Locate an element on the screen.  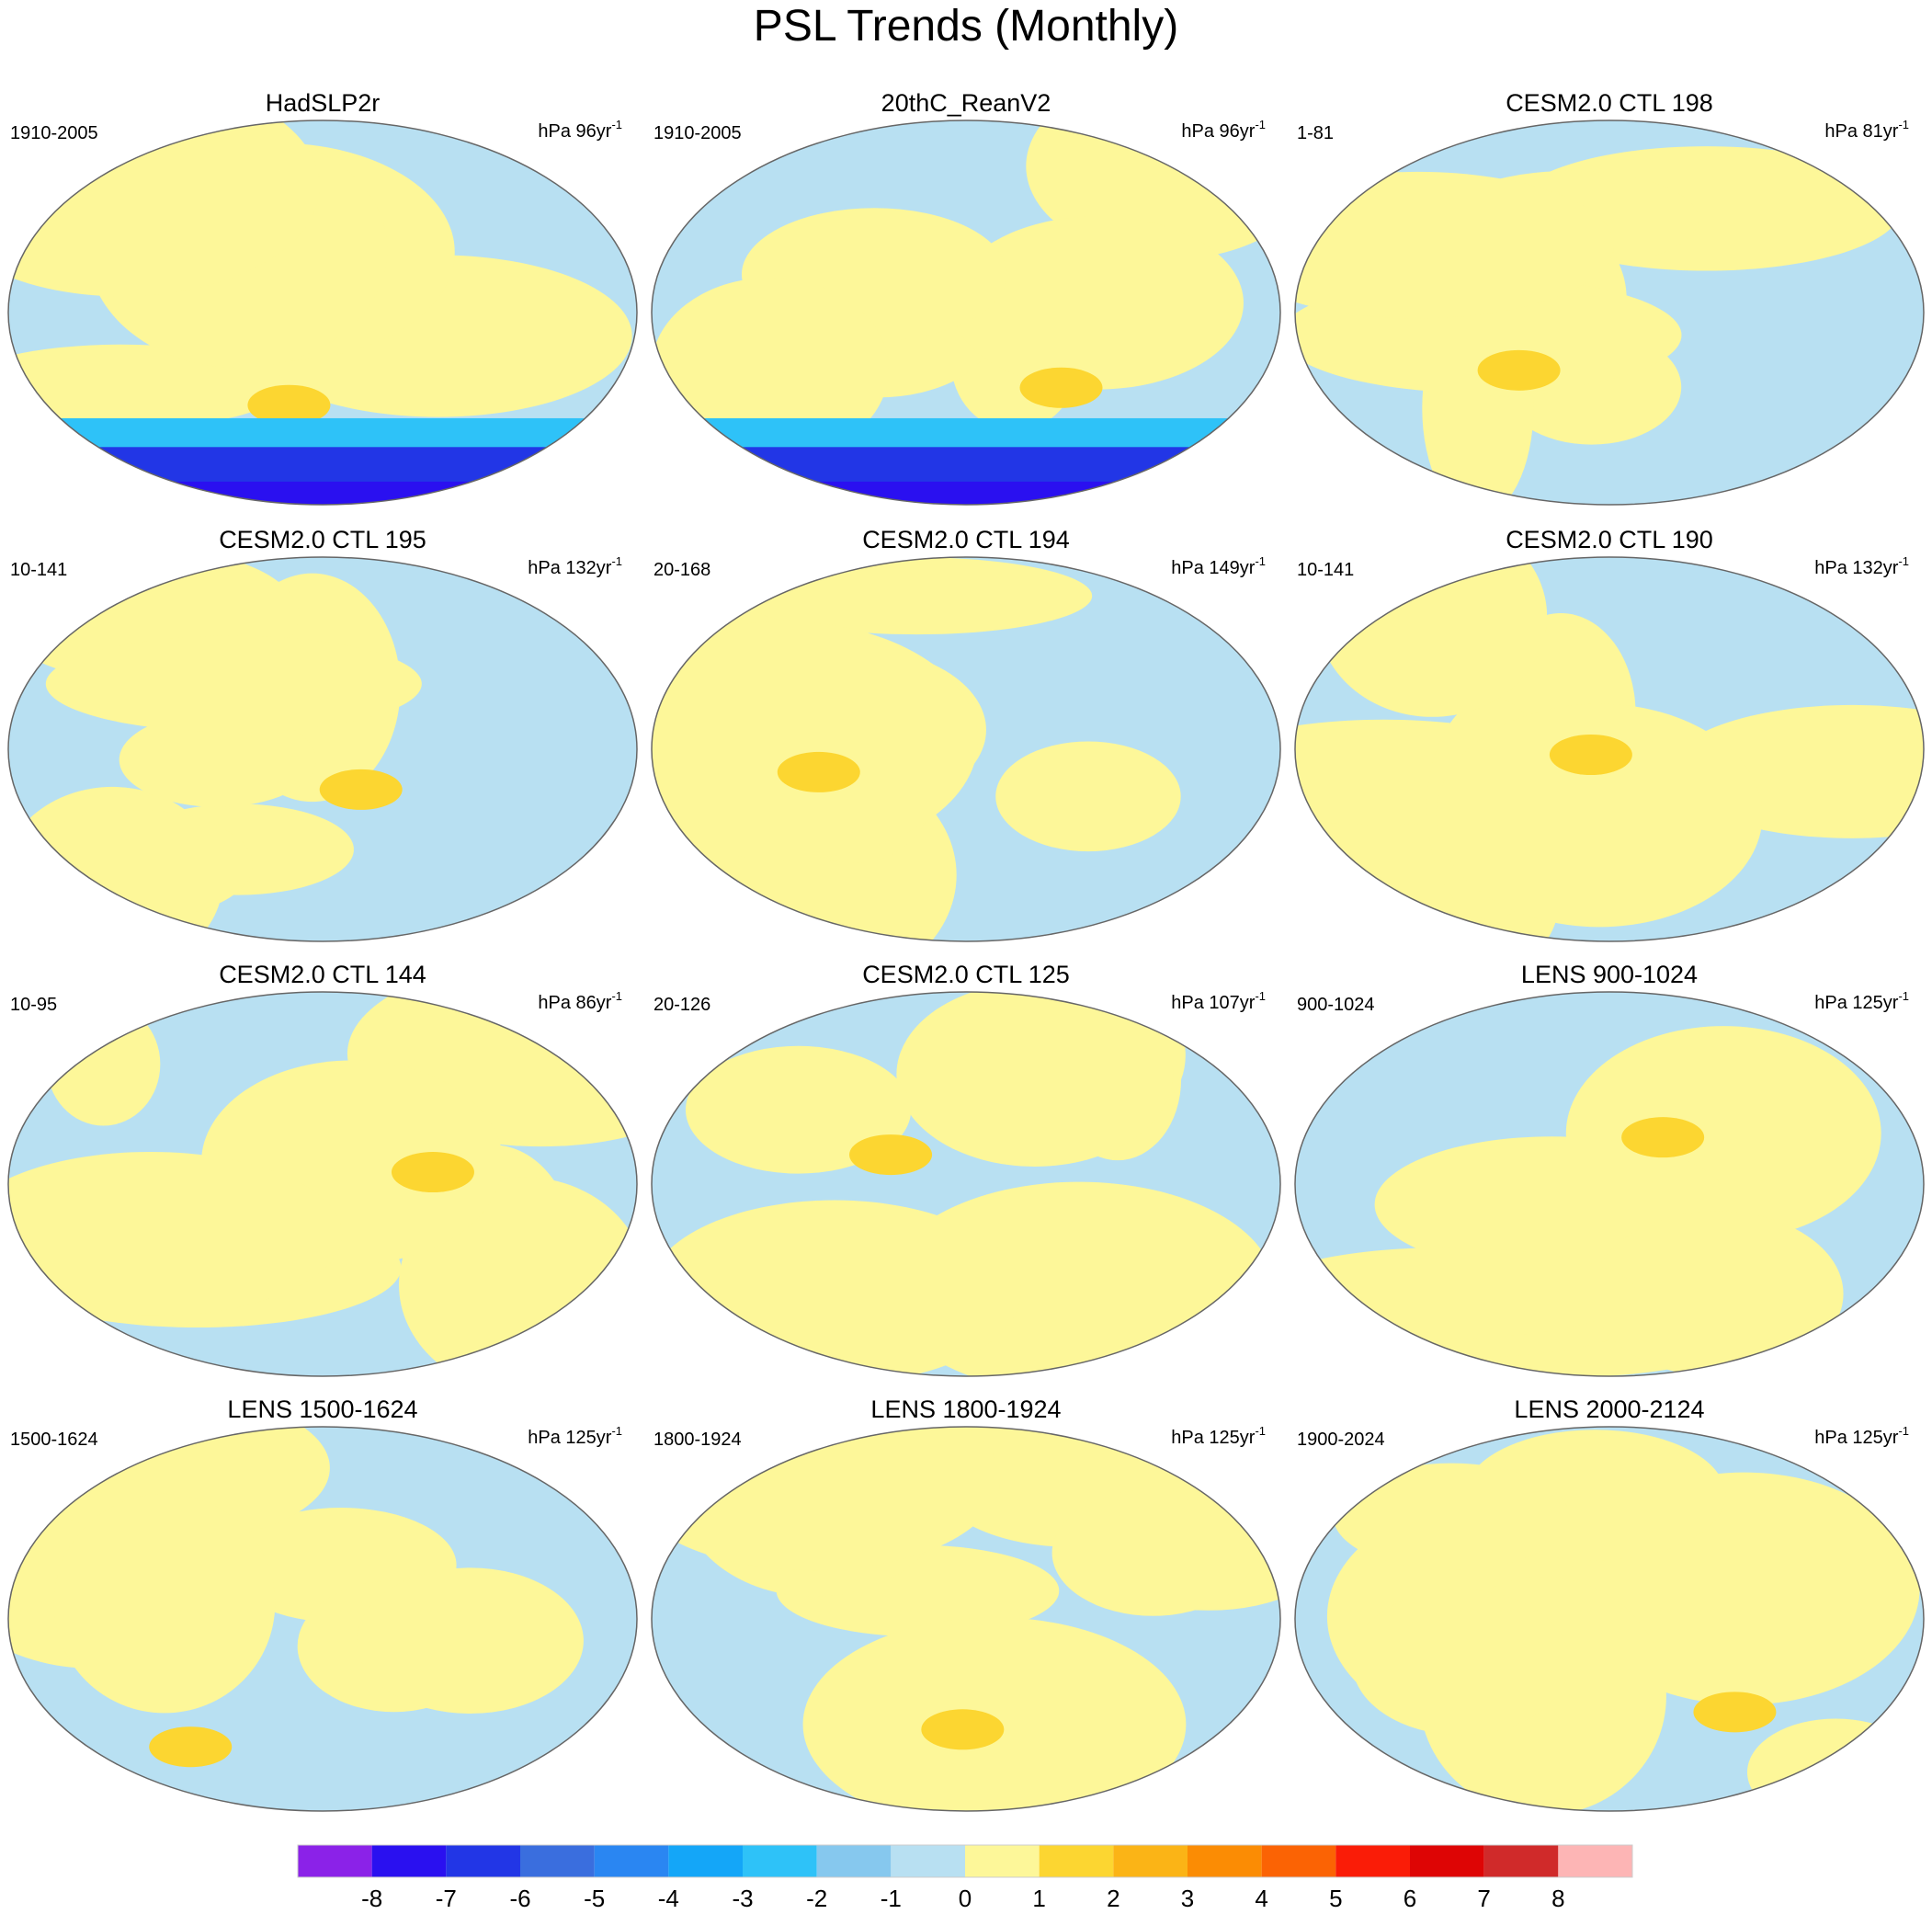
colorbar-label: 5 is located at coordinates (1335, 1899).